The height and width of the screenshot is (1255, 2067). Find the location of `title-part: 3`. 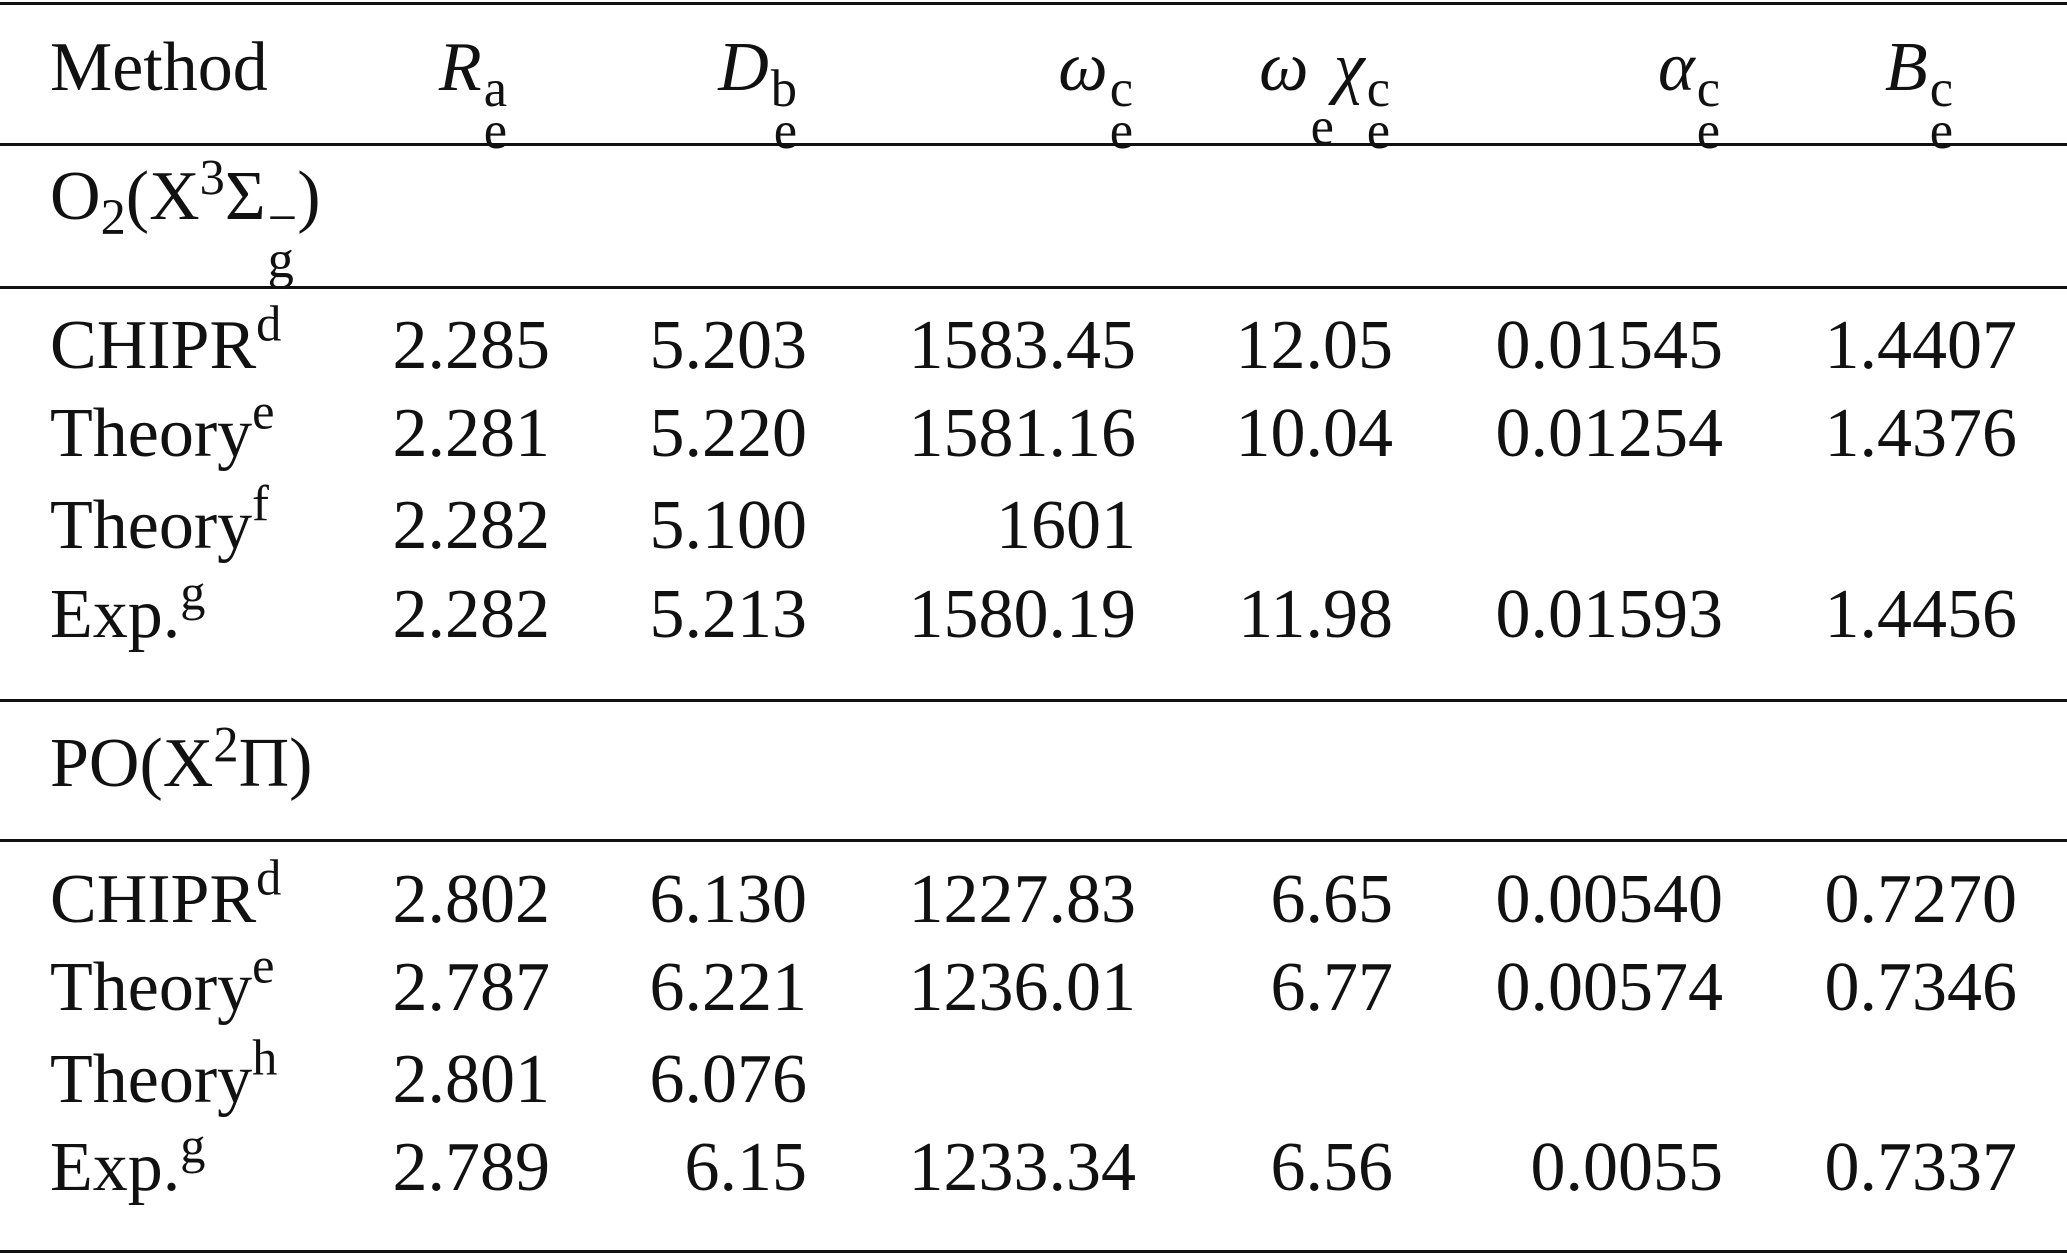

title-part: 3 is located at coordinates (212, 177).